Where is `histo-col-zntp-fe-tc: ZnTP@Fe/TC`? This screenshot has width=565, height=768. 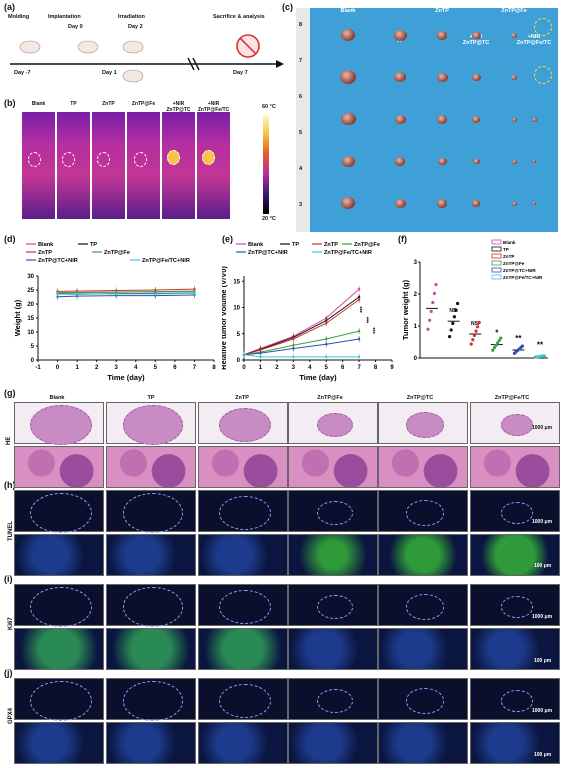 histo-col-zntp-fe-tc: ZnTP@Fe/TC is located at coordinates (512, 398).